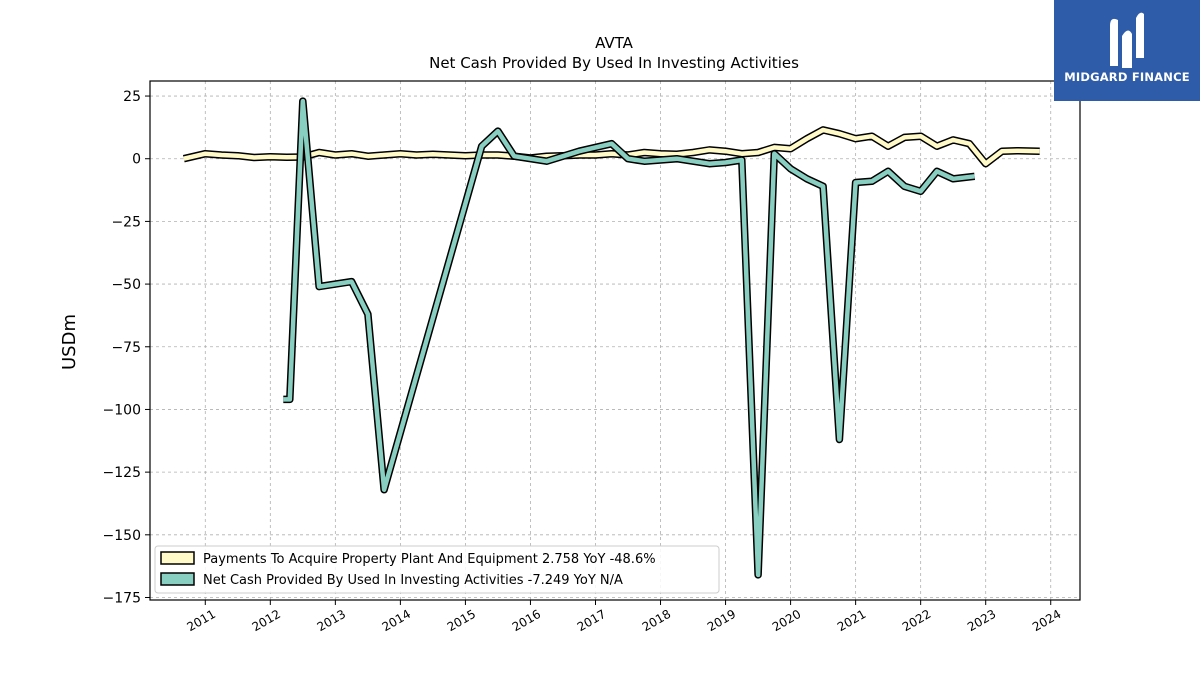 The image size is (1200, 675). What do you see at coordinates (122, 473) in the screenshot?
I see `y-tick-label: −125` at bounding box center [122, 473].